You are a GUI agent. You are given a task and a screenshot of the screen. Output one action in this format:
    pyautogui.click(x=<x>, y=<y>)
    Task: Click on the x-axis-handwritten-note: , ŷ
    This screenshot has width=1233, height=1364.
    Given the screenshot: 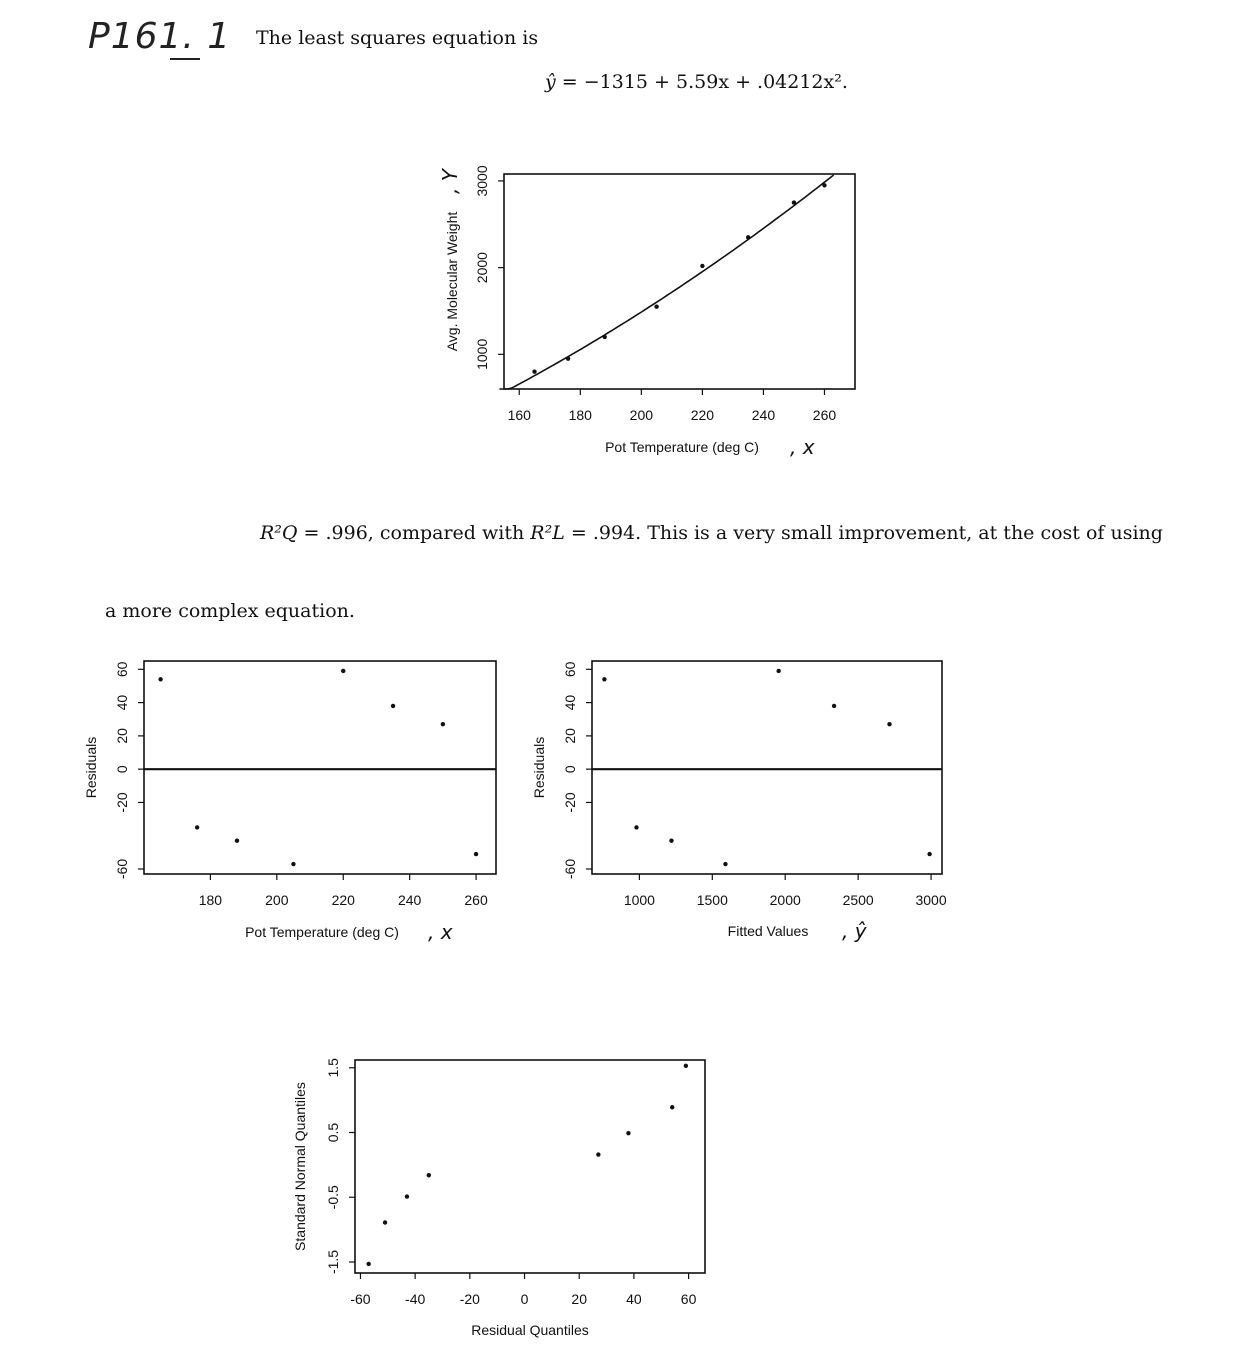 What is the action you would take?
    pyautogui.click(x=855, y=931)
    